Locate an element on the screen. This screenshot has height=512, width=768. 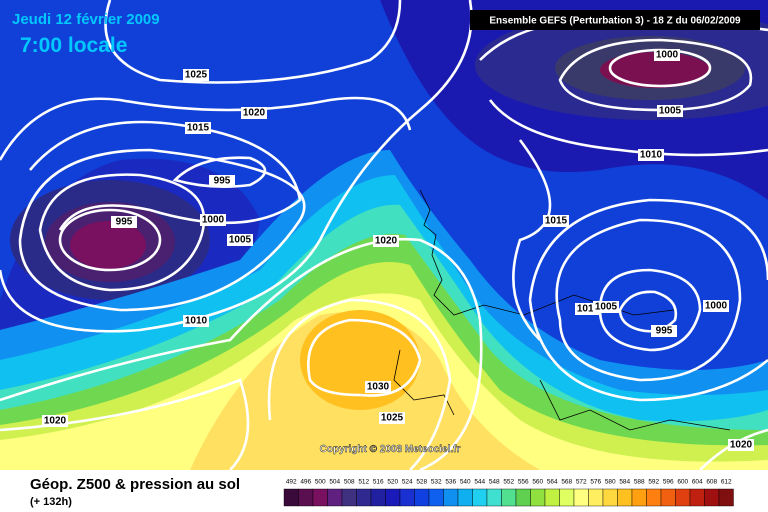
scale-label: 508 is located at coordinates (349, 482).